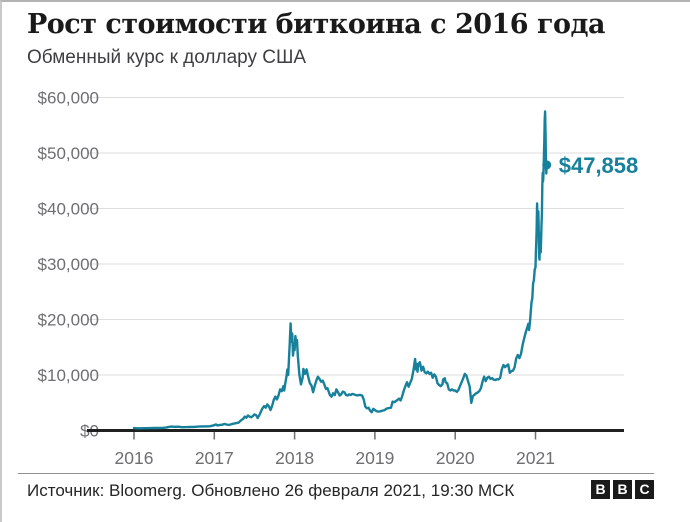 The image size is (690, 522). What do you see at coordinates (599, 165) in the screenshot?
I see `latest-value-label: $47,858` at bounding box center [599, 165].